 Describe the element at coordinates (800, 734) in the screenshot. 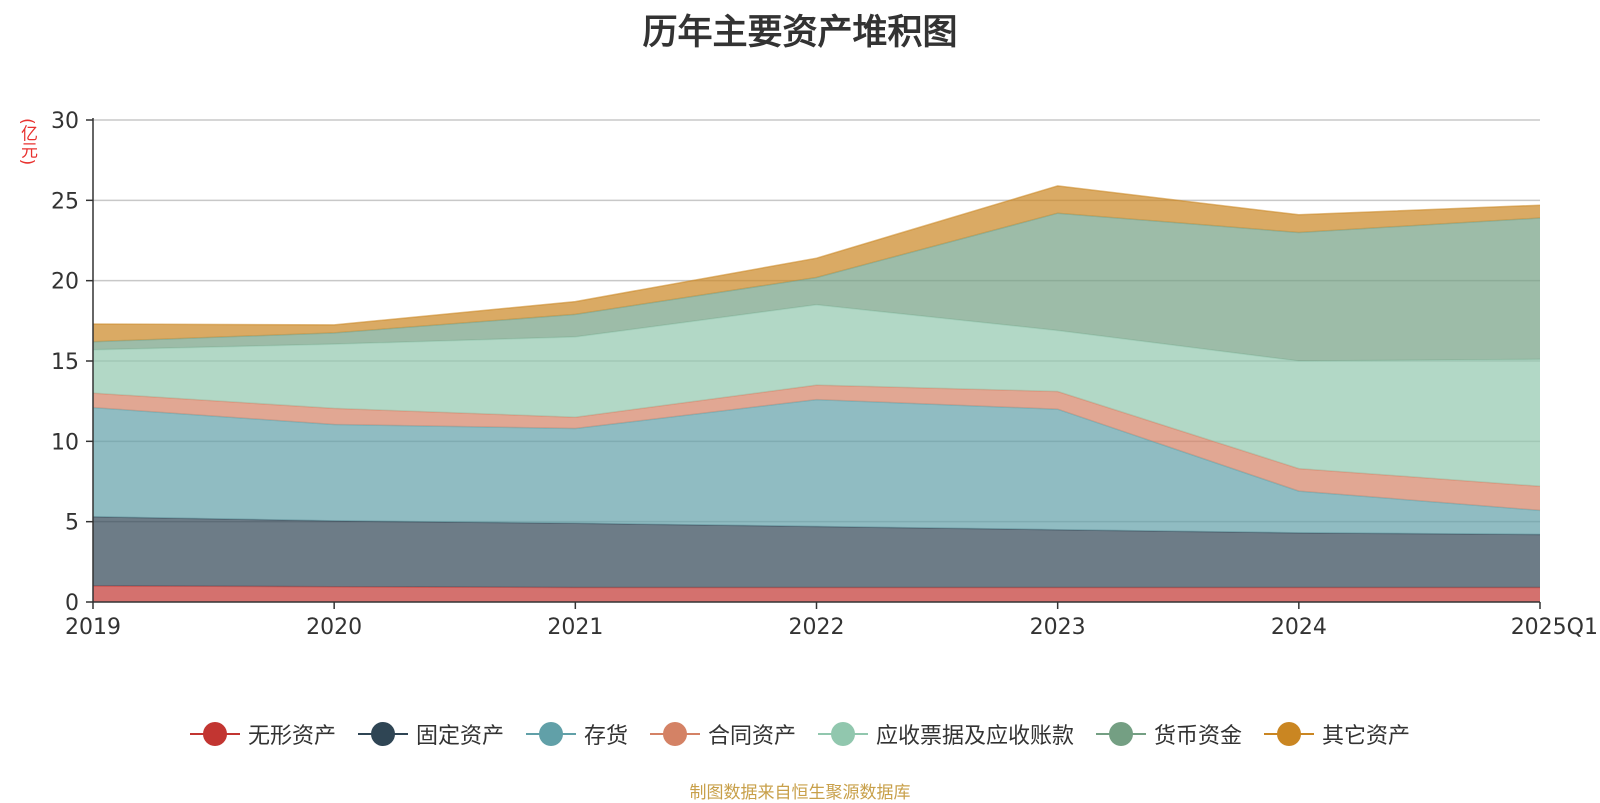

I see `legend: 无形资产 固定资产 存货 合同资产 应收票据及应收账款 货币资金 其它资产` at that location.